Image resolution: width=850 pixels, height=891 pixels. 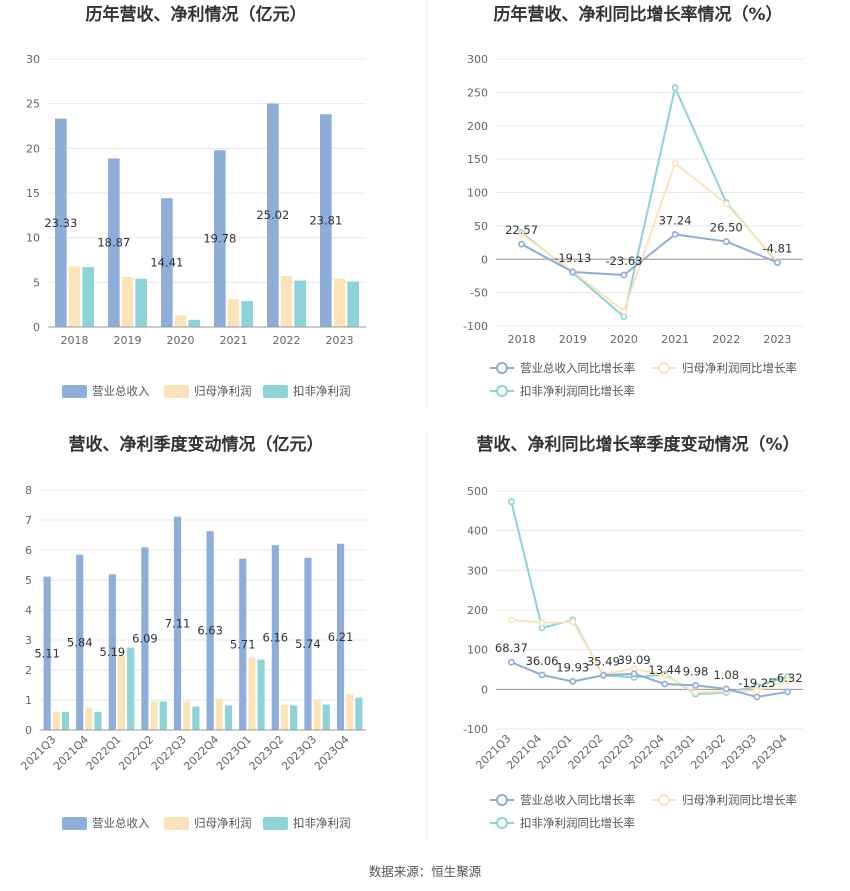 I want to click on y-tick-label: 0, so click(x=28, y=730).